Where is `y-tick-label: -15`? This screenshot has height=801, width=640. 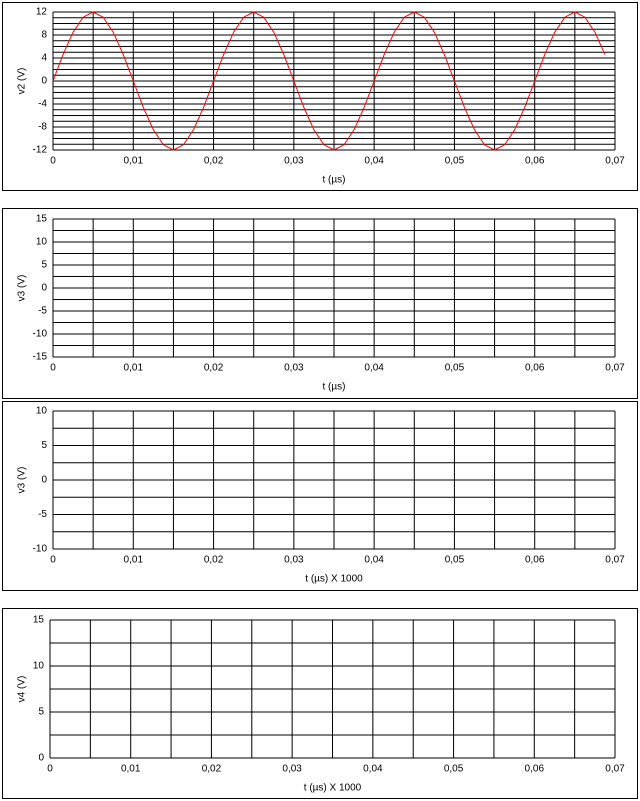 y-tick-label: -15 is located at coordinates (40, 357).